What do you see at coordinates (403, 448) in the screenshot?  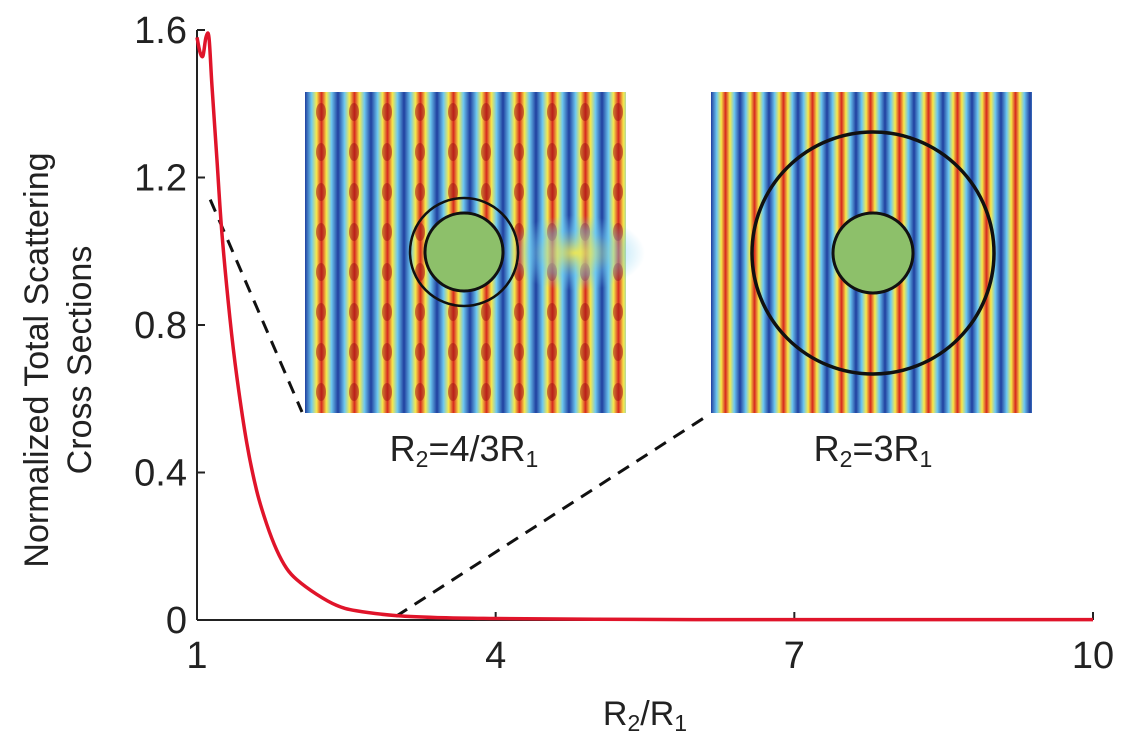 I see `inset-1-label-main: R` at bounding box center [403, 448].